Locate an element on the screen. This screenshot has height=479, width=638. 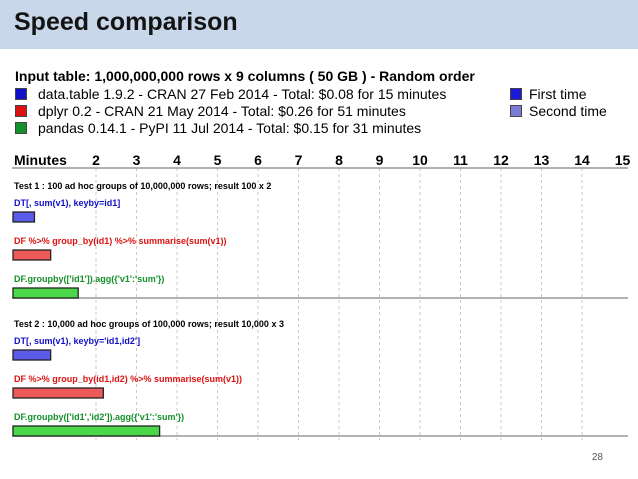
x-tick-label: 9 is located at coordinates (380, 160).